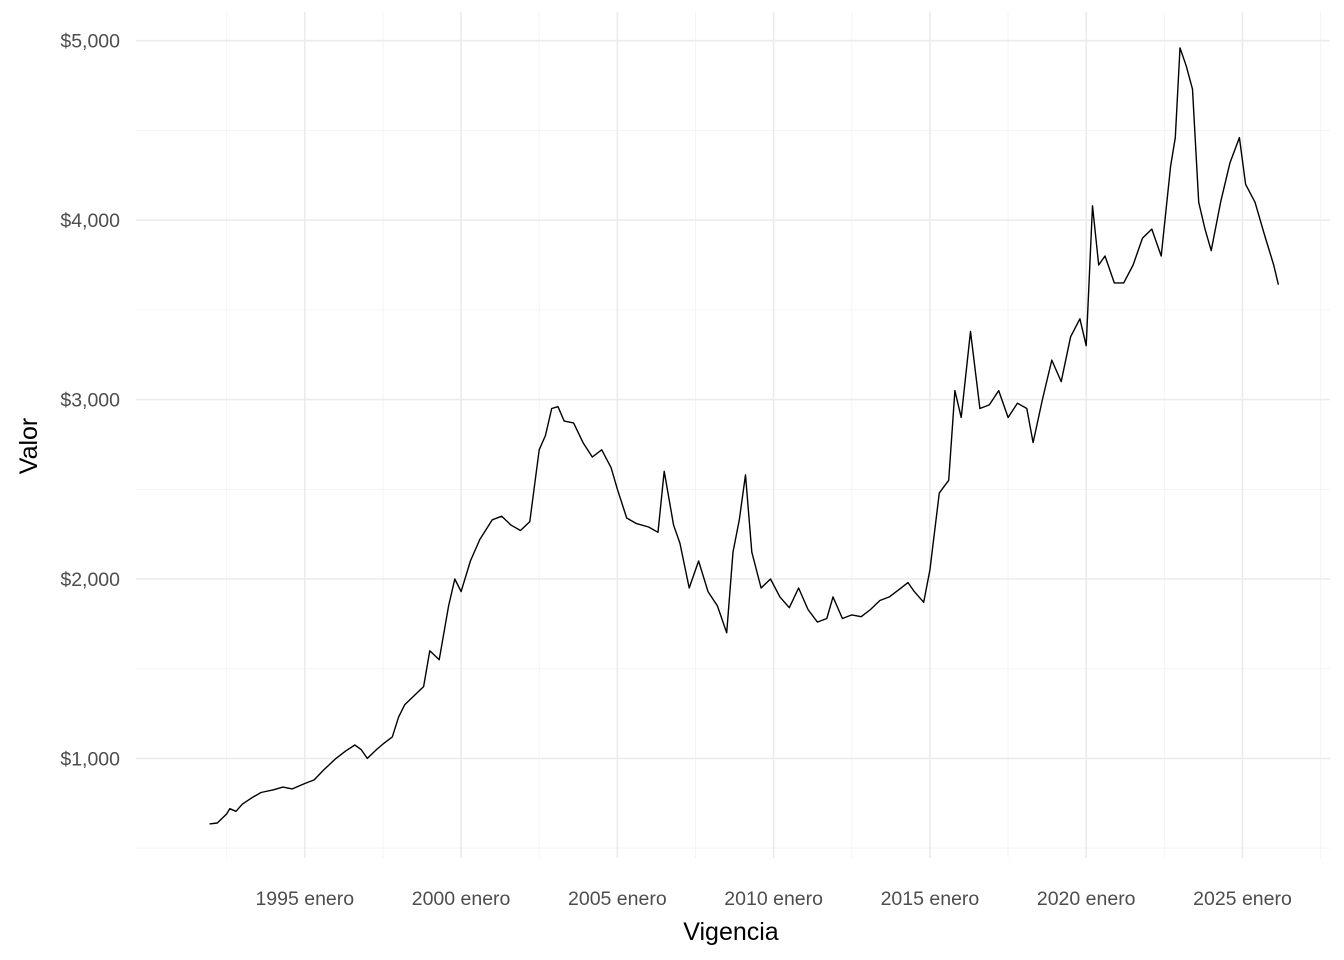 The width and height of the screenshot is (1344, 960). What do you see at coordinates (731, 932) in the screenshot?
I see `x-axis-title: Vigencia` at bounding box center [731, 932].